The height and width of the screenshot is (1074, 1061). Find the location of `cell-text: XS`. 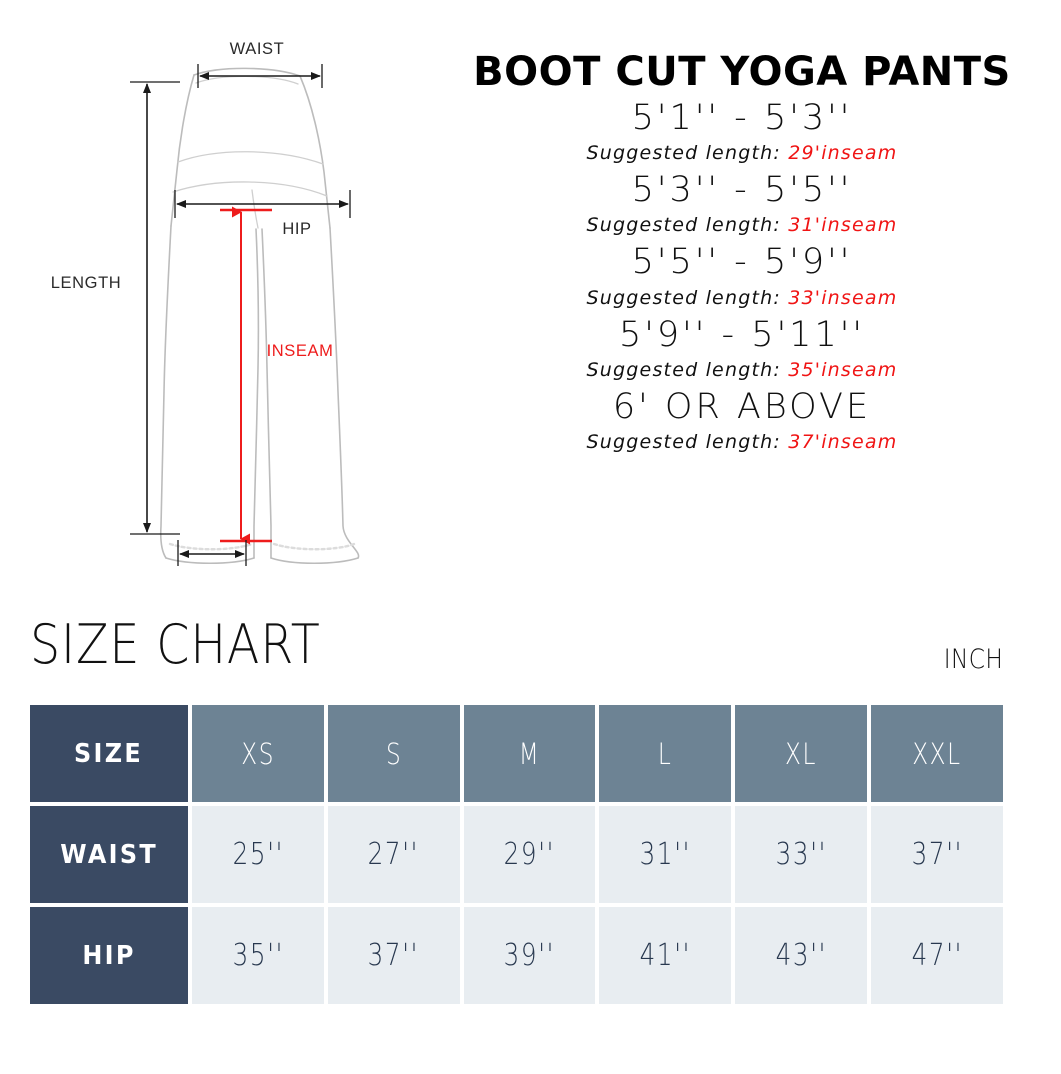

cell-text: XS is located at coordinates (257, 753).